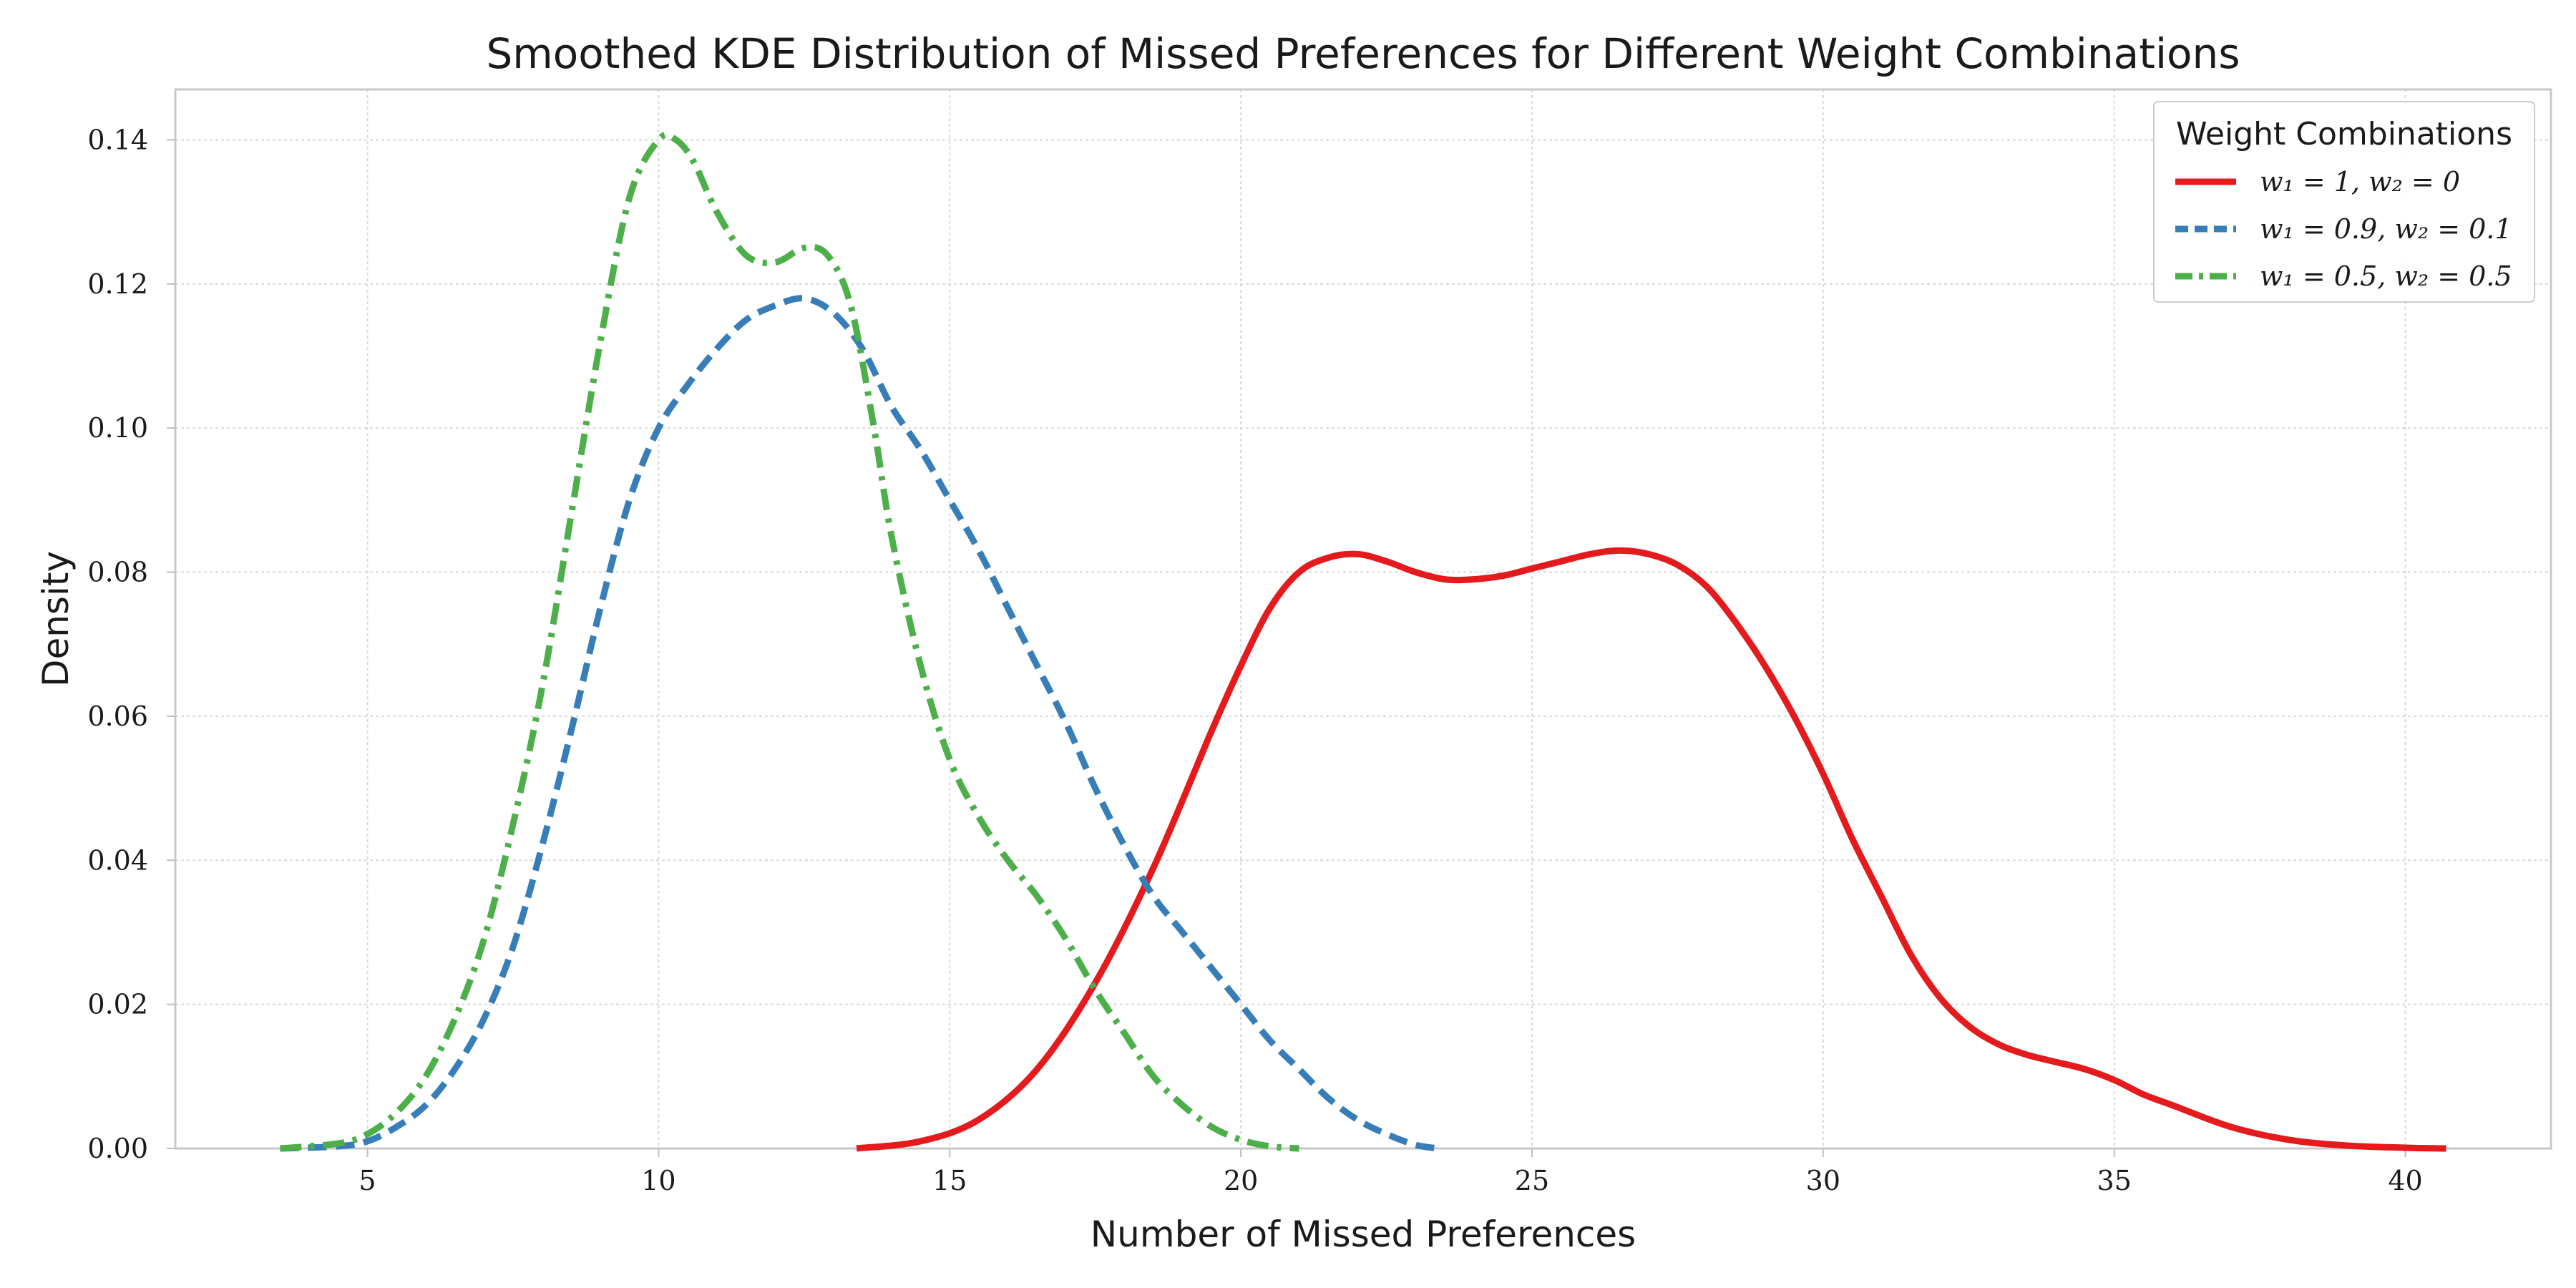  What do you see at coordinates (56, 619) in the screenshot?
I see `y-axis-label: Density` at bounding box center [56, 619].